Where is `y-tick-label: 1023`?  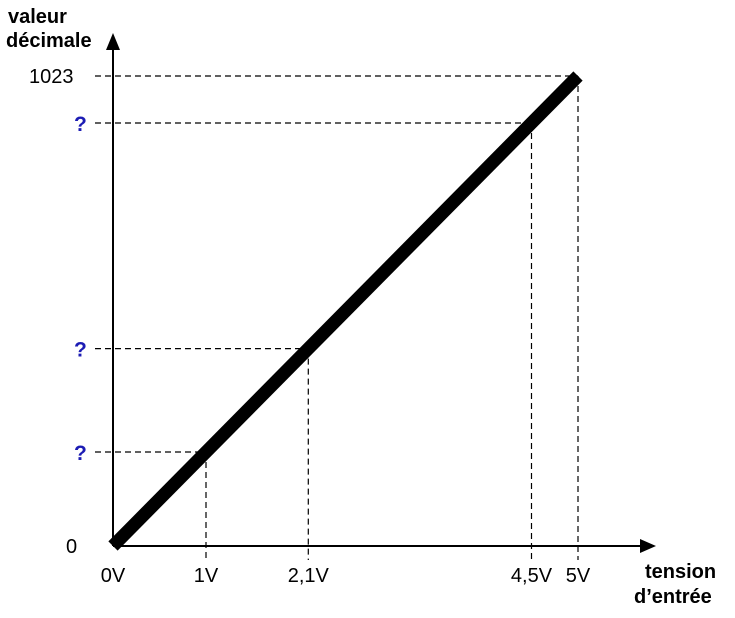 y-tick-label: 1023 is located at coordinates (51, 77).